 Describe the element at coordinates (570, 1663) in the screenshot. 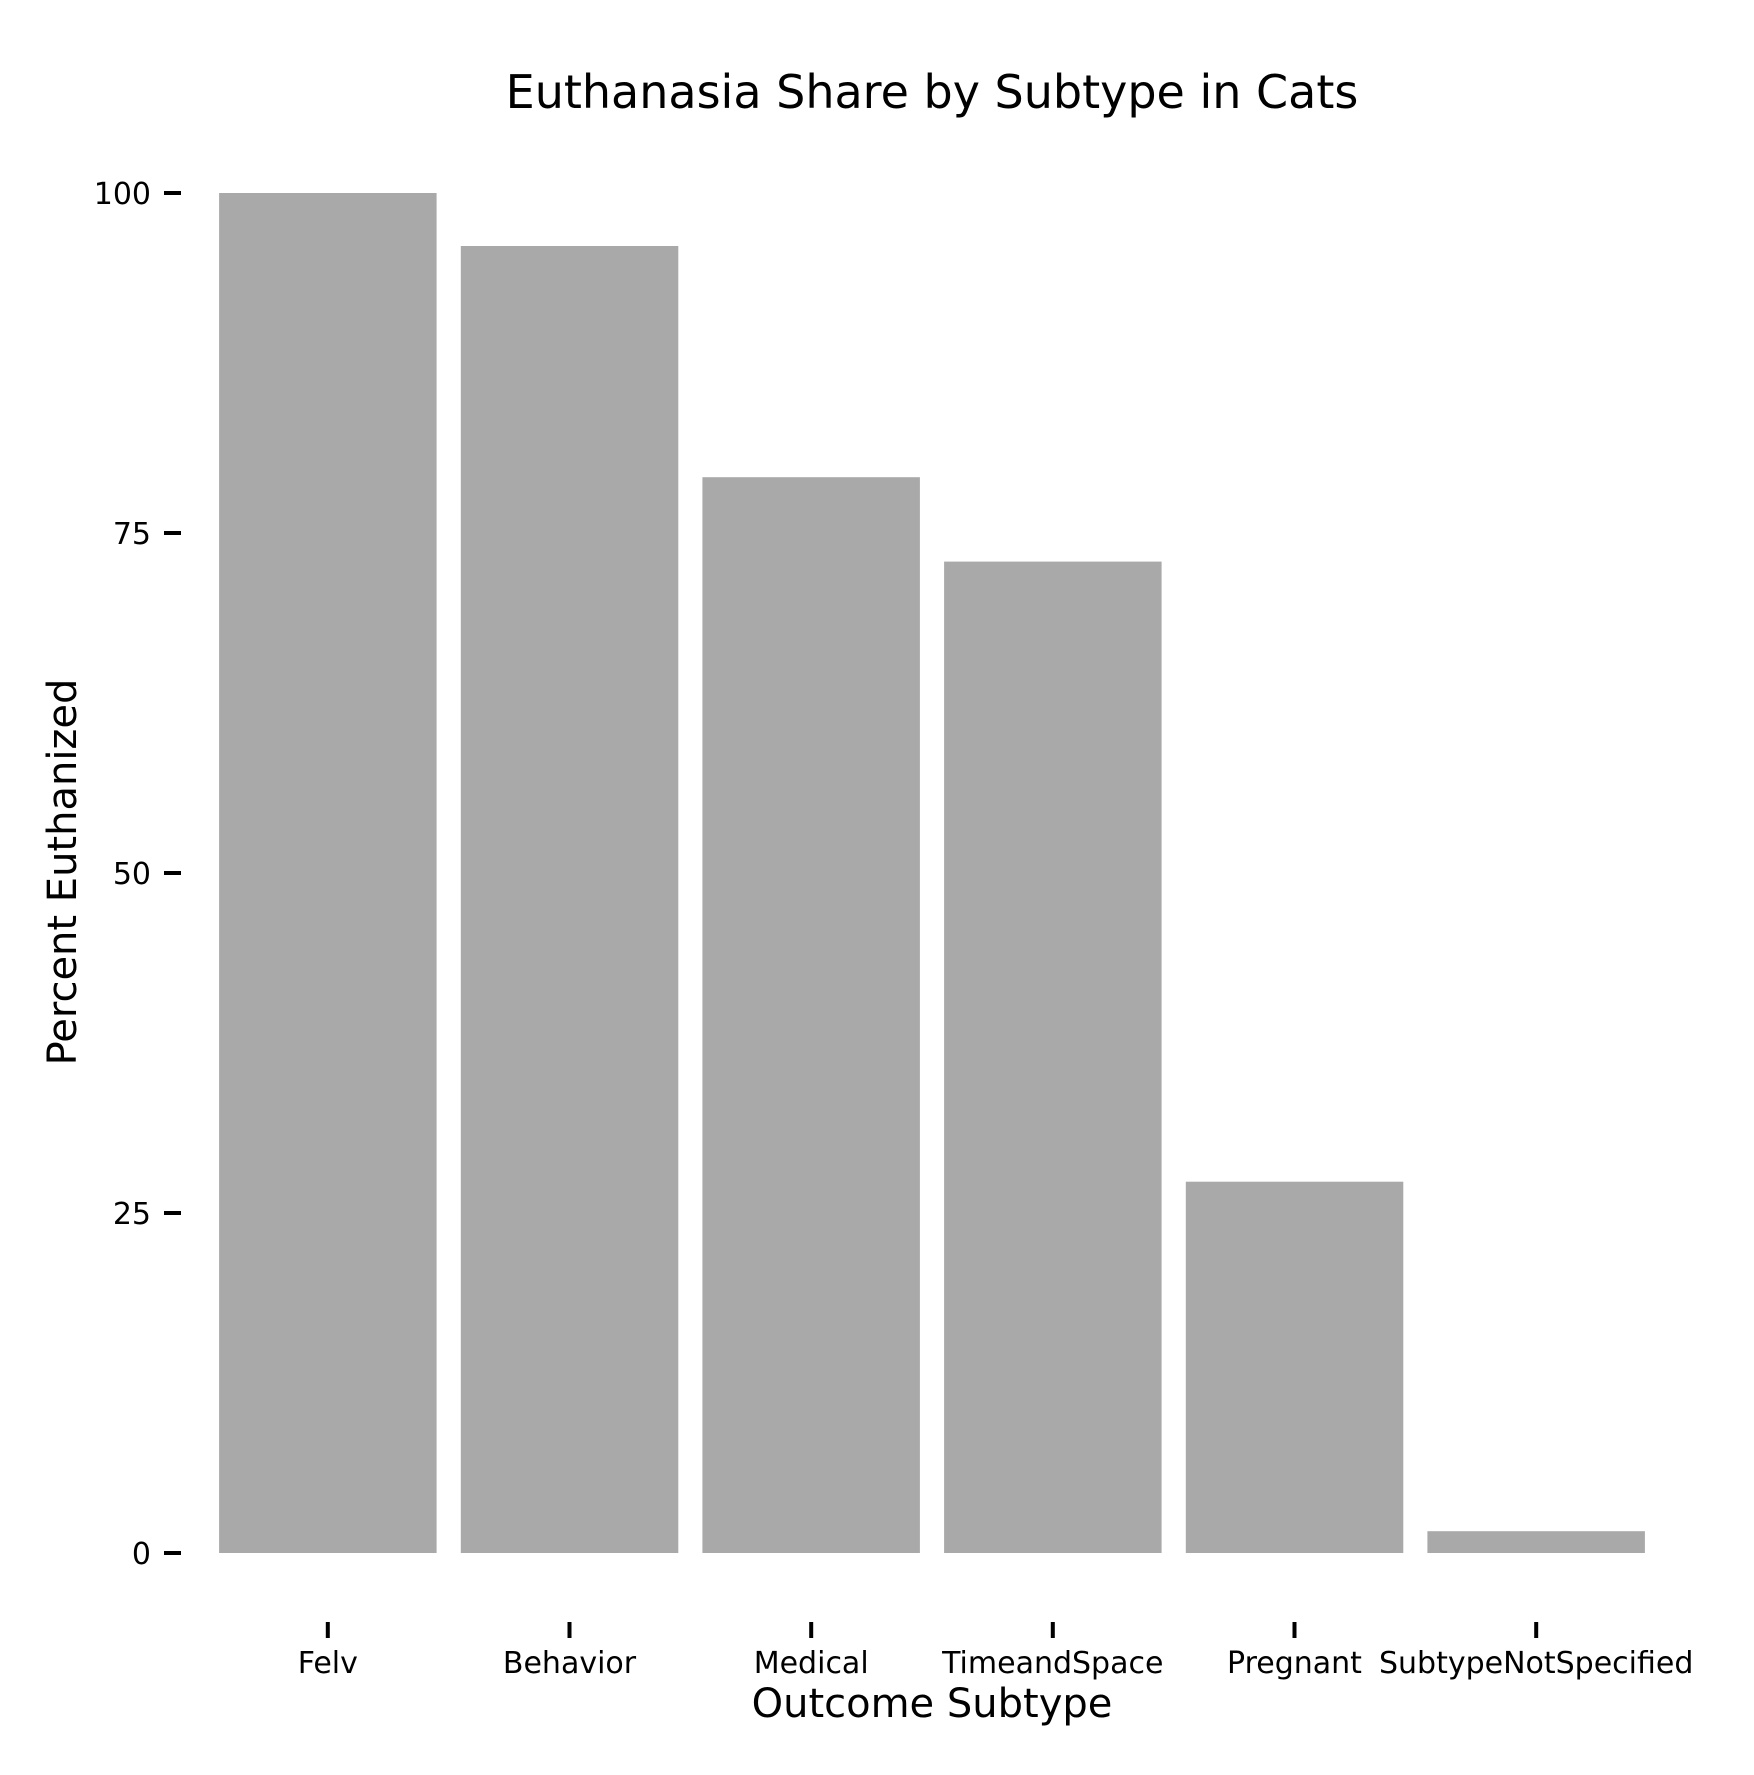

I see `x-tick-label: Behavior` at that location.